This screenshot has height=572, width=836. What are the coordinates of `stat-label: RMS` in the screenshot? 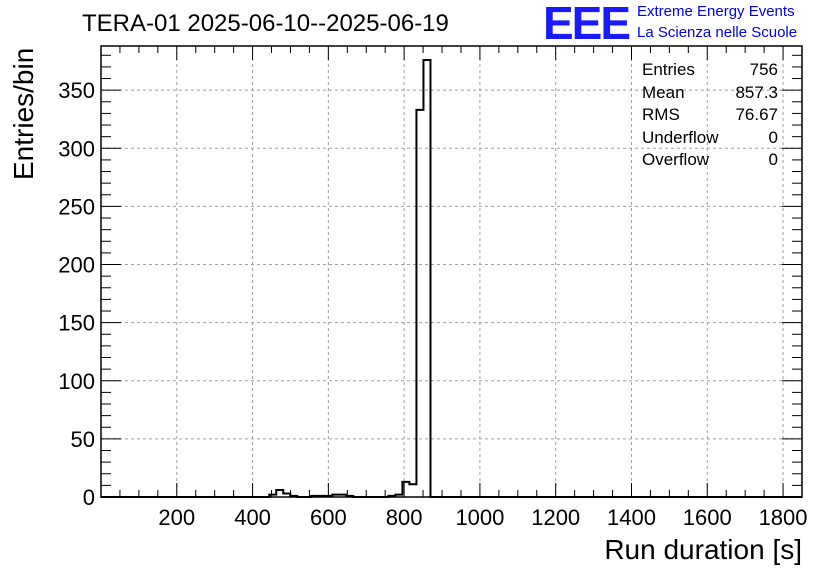 It's located at (661, 114).